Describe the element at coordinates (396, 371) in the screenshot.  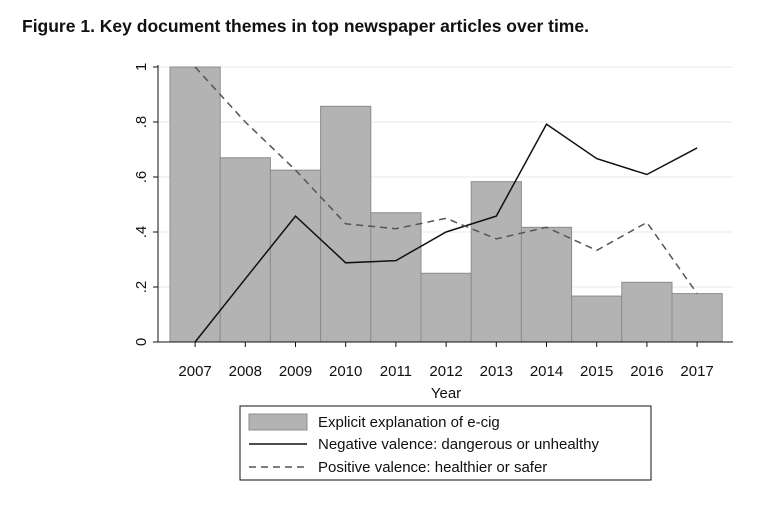
I see `x-tick-label: 2011` at that location.